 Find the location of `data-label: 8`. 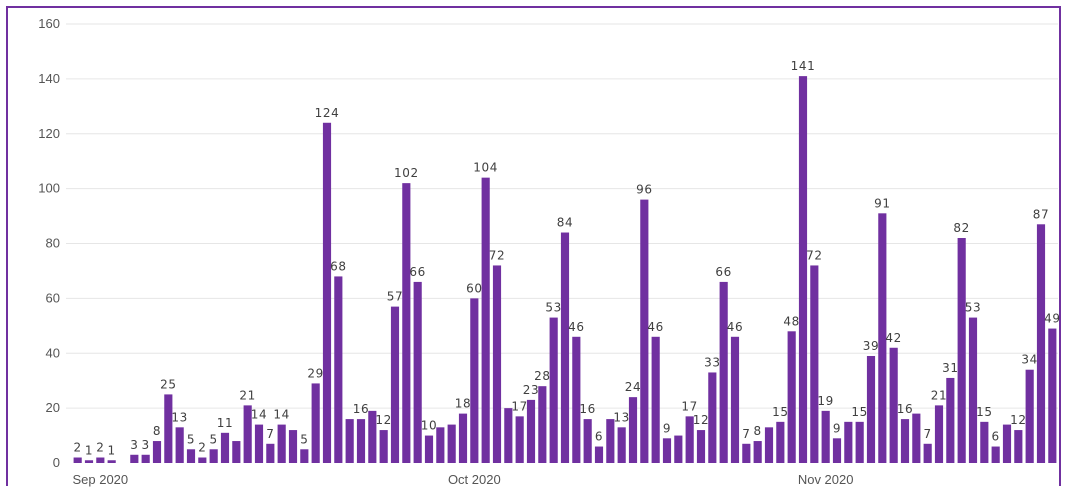

data-label: 8 is located at coordinates (157, 431).